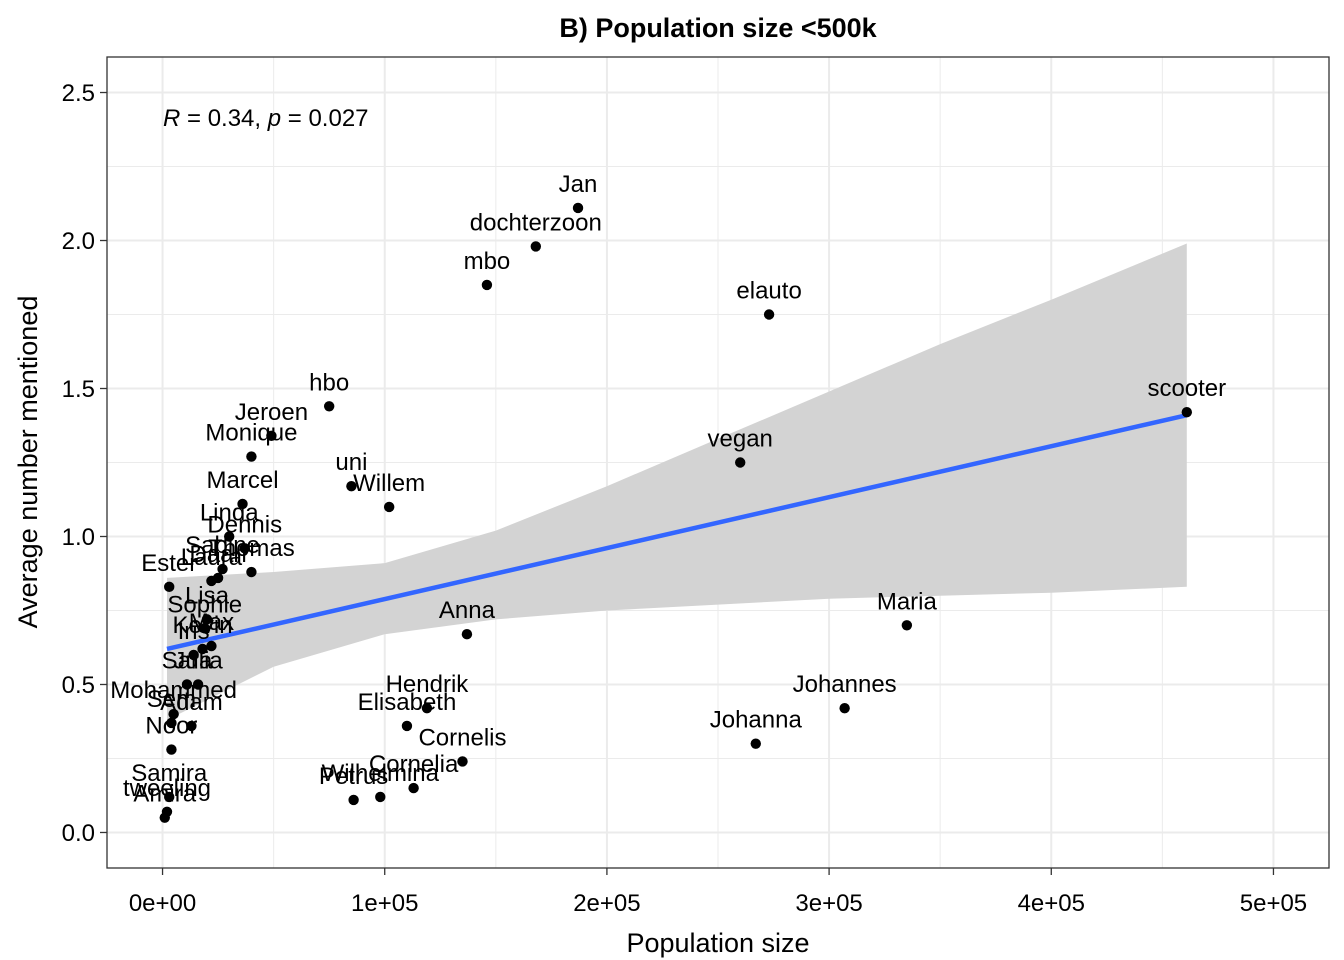 The height and width of the screenshot is (960, 1344). Describe the element at coordinates (389, 483) in the screenshot. I see `point-label: Willem` at that location.